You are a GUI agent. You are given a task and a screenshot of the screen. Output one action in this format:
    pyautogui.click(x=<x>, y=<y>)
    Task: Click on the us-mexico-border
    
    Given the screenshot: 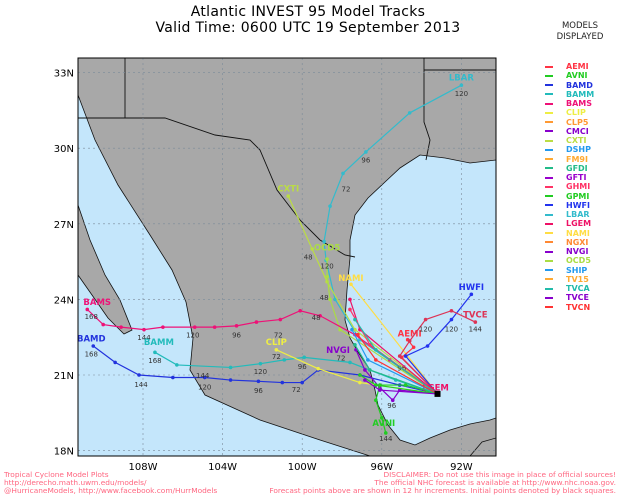 What is the action you would take?
    pyautogui.click(x=217, y=187)
    